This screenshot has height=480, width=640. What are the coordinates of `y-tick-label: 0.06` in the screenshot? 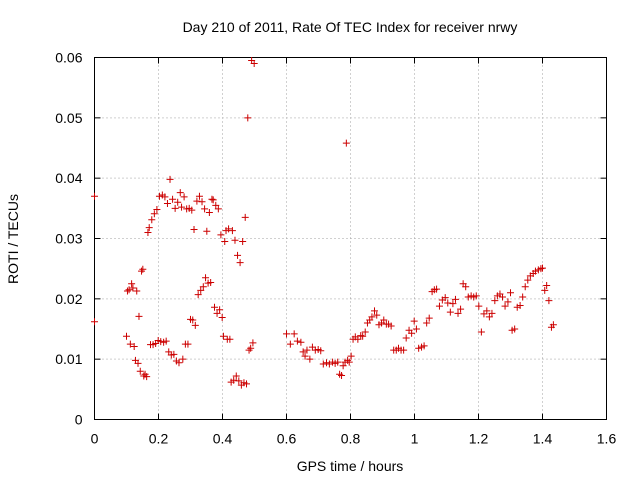 It's located at (68, 58).